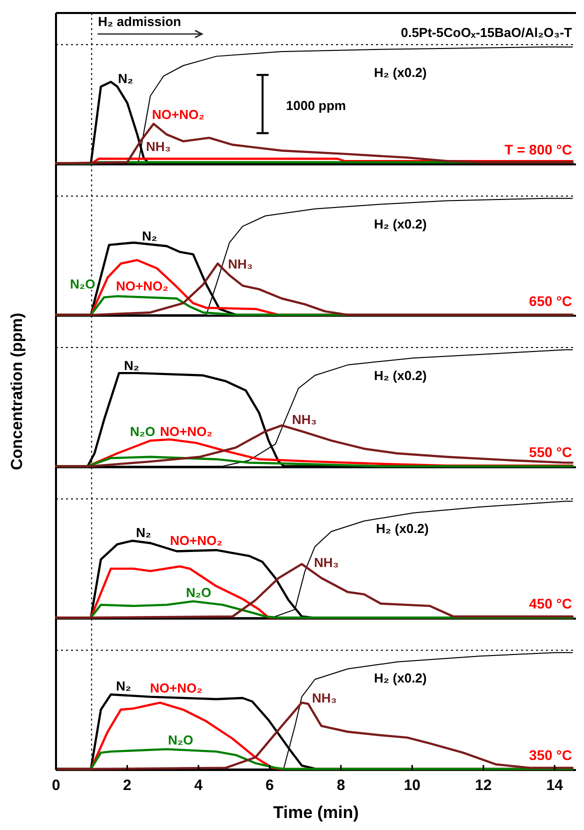 Image resolution: width=584 pixels, height=830 pixels. What do you see at coordinates (56, 785) in the screenshot?
I see `x-tick-label: 0` at bounding box center [56, 785].